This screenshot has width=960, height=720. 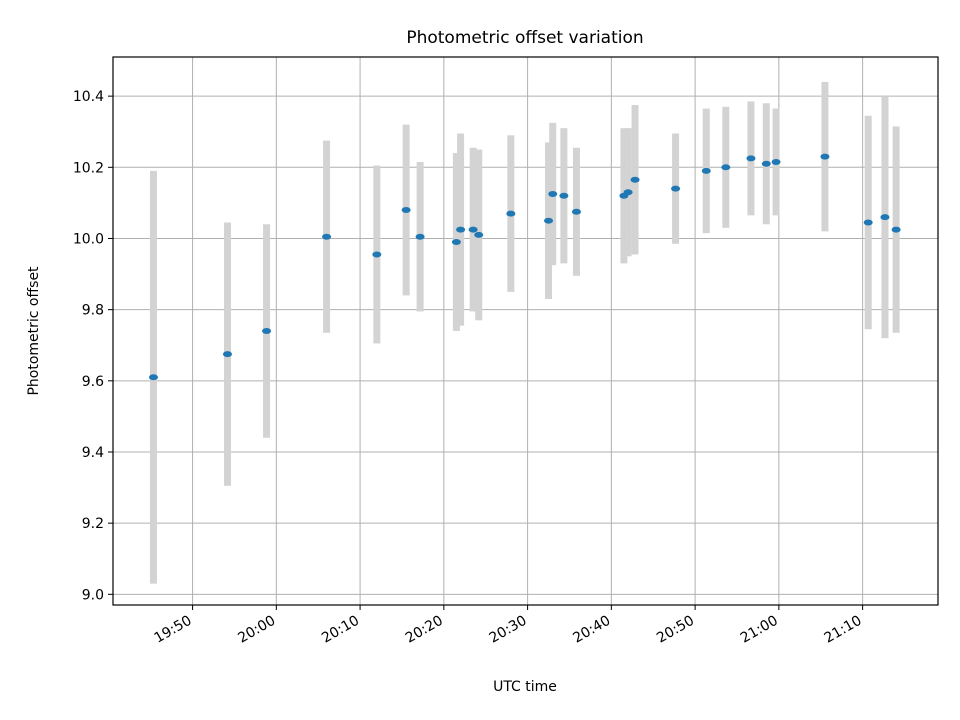 What do you see at coordinates (93, 595) in the screenshot?
I see `y-tick-label: 9.0` at bounding box center [93, 595].